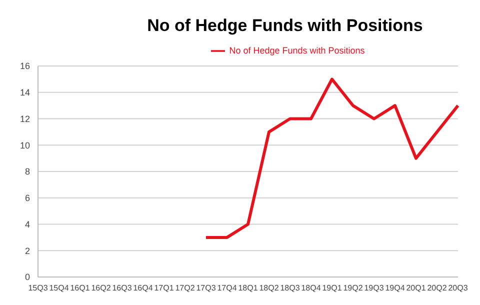 Image resolution: width=480 pixels, height=305 pixels. I want to click on x-tick-label: 17Q2, so click(185, 288).